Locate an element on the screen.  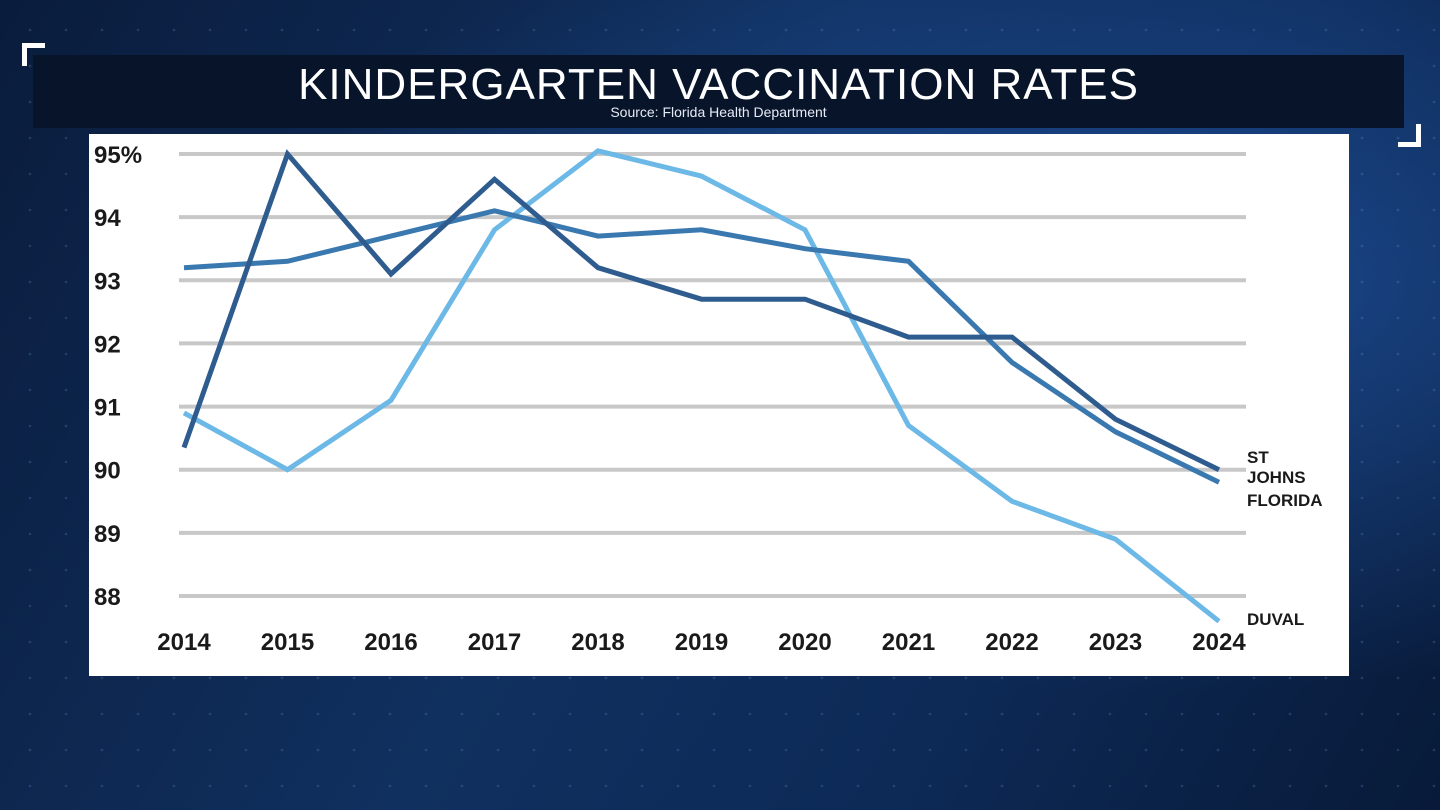
x-tick-label: 2024 is located at coordinates (1219, 642).